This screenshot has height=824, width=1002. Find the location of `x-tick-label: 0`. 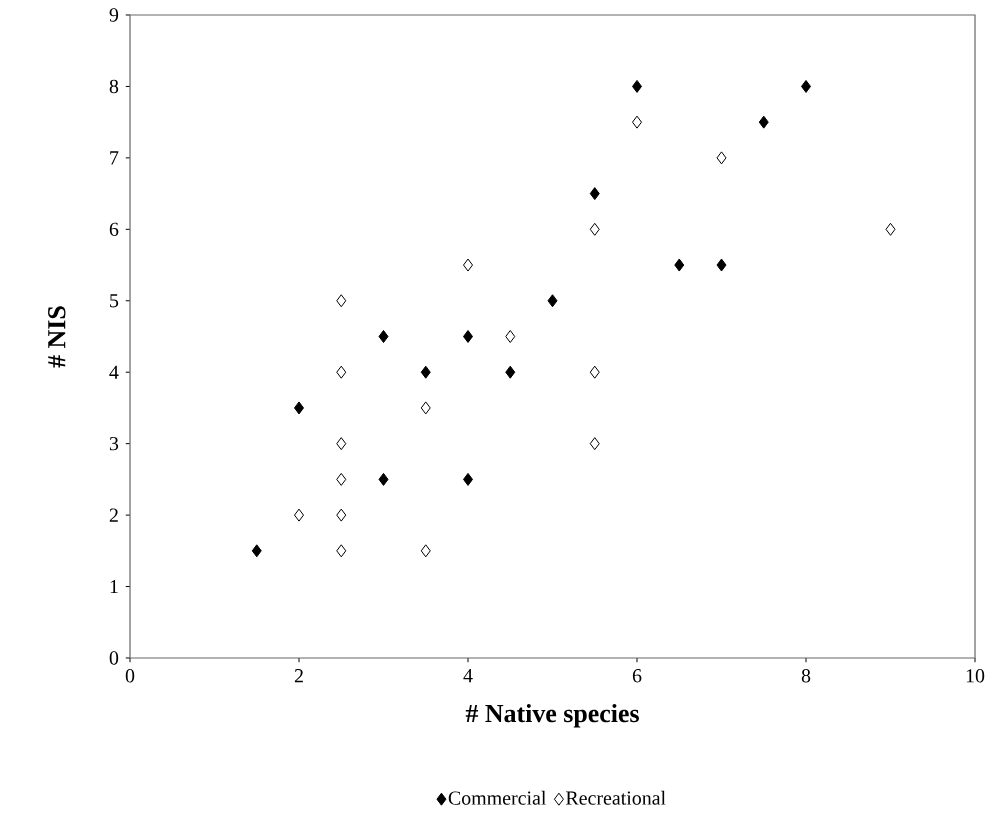

x-tick-label: 0 is located at coordinates (130, 676).